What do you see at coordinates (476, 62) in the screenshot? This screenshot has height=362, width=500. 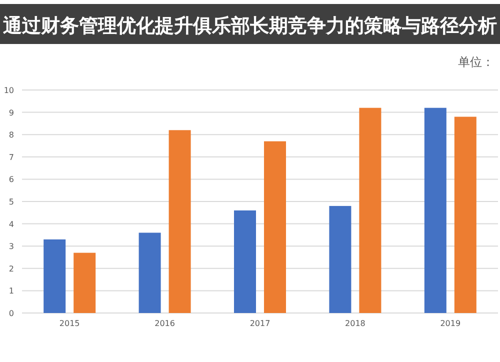 I see `text: 单位：` at bounding box center [476, 62].